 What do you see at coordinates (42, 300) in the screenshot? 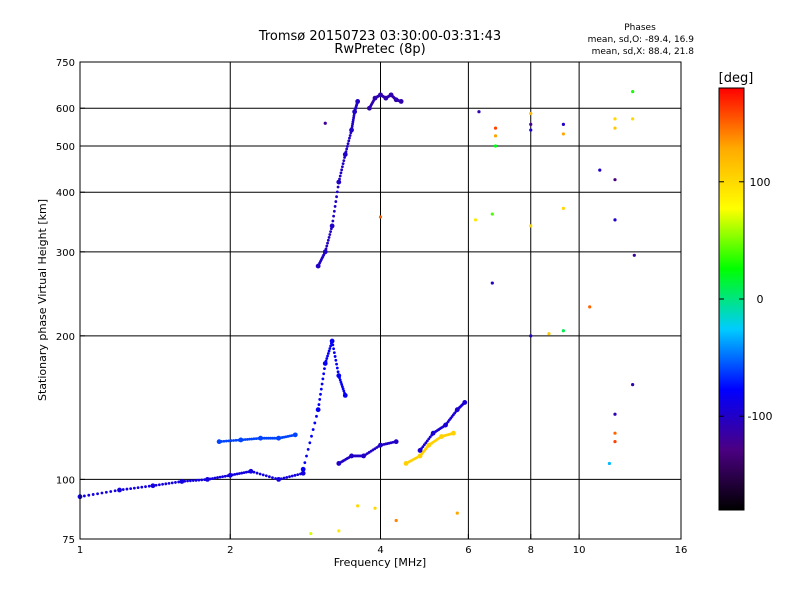
I see `y-axis-label: Stationary phase Virtual Height [km]` at bounding box center [42, 300].